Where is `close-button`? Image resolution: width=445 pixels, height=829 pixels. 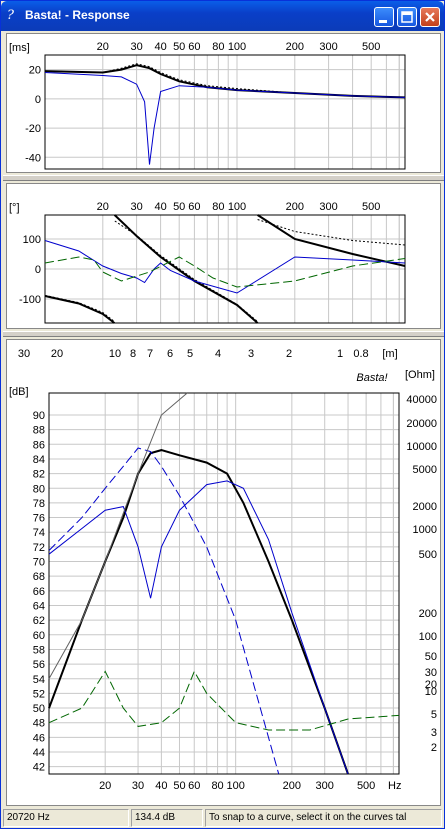 close-button is located at coordinates (430, 17).